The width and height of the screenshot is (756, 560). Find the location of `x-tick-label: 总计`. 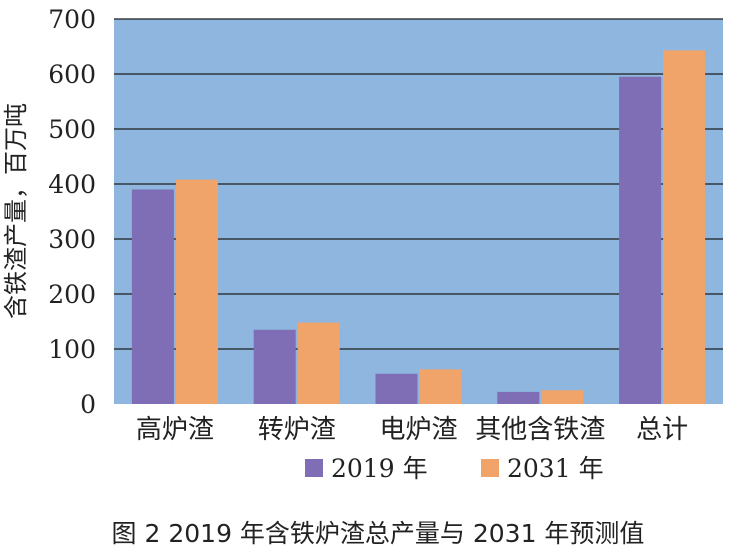

x-tick-label: 总计 is located at coordinates (662, 430).